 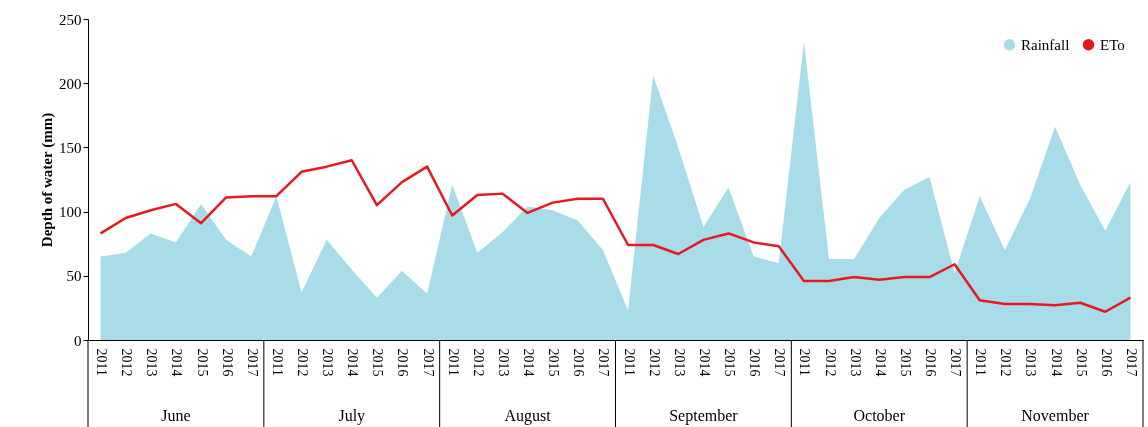 I want to click on text: November, so click(x=1055, y=415).